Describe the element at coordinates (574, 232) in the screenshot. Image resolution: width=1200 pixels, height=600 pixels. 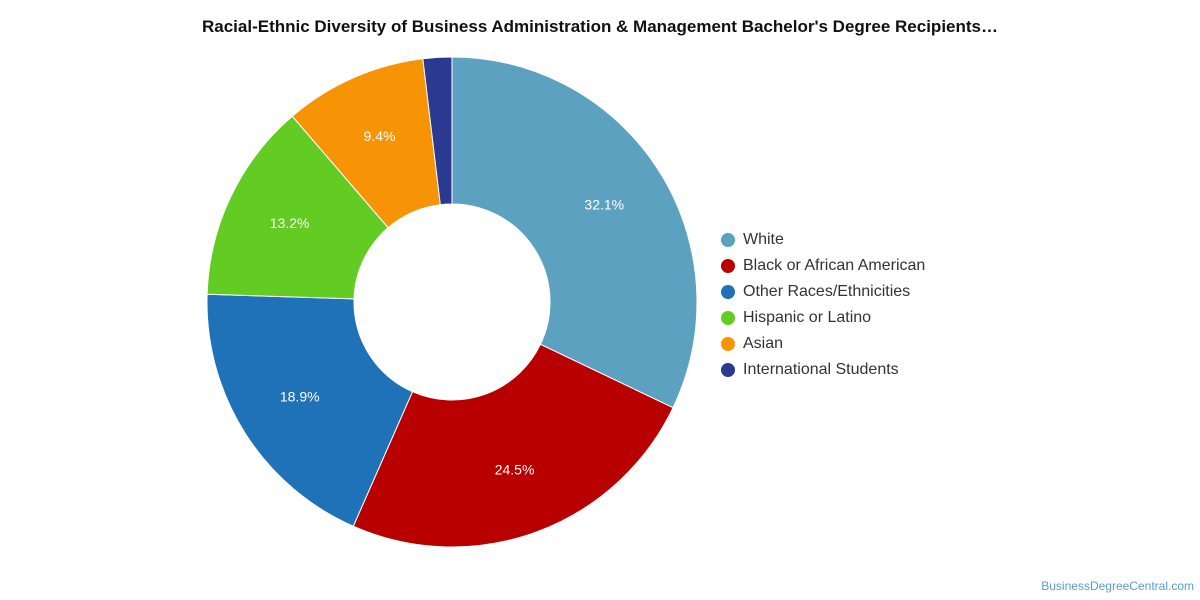
I see `slice-white` at that location.